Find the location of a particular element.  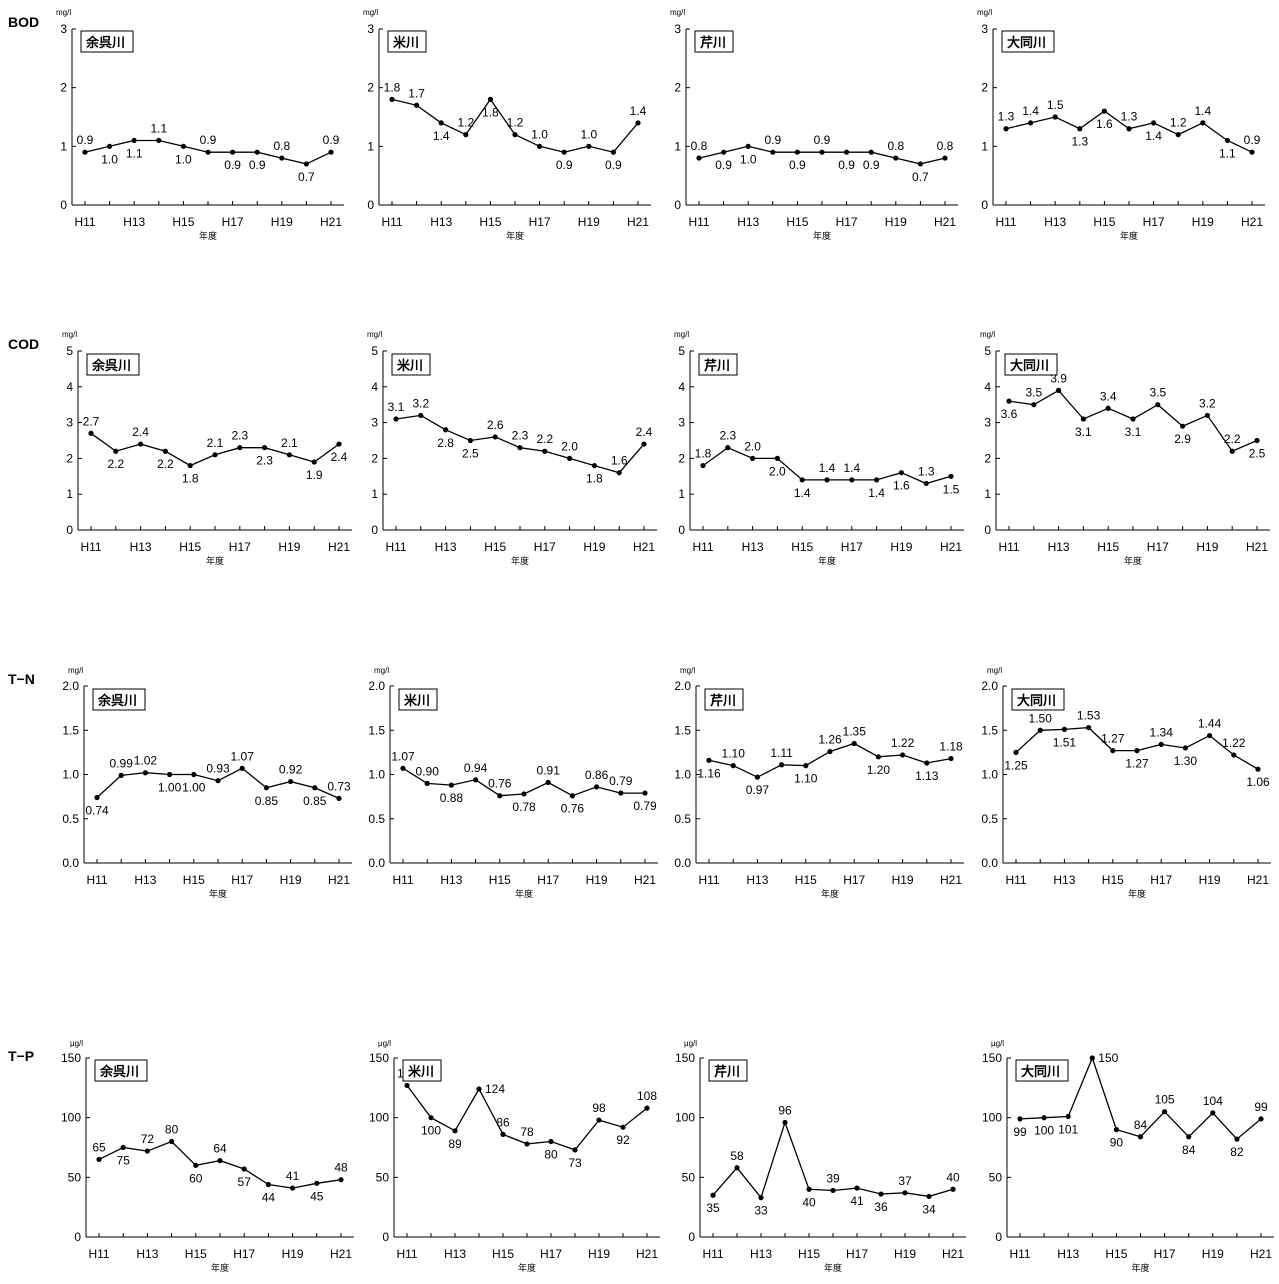

panel-0-2-data-label-6: 0.9 is located at coordinates (846, 165).